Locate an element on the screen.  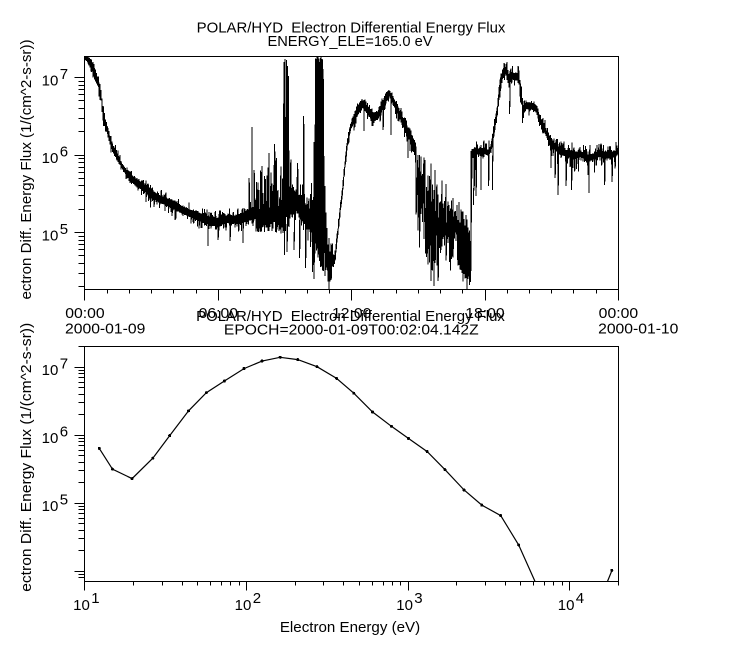
svg-text: 1 is located at coordinates (95, 598).